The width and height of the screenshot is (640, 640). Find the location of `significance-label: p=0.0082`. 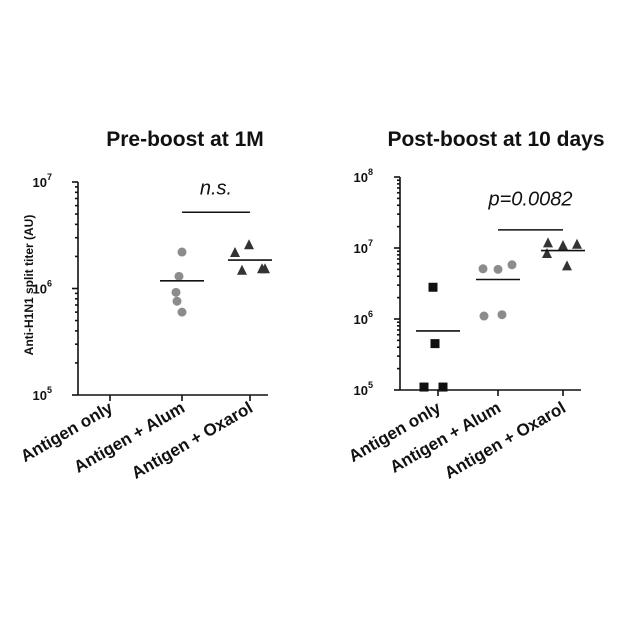

significance-label: p=0.0082 is located at coordinates (530, 199).